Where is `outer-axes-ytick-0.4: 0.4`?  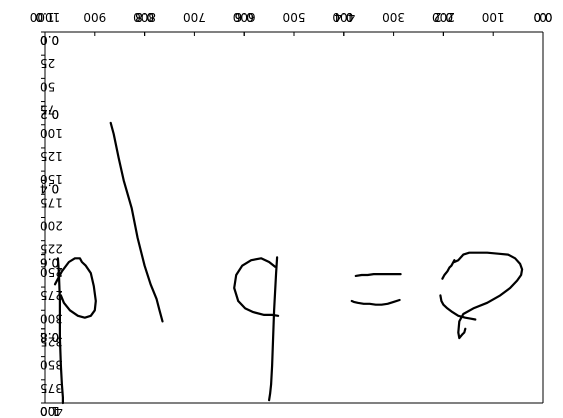 outer-axes-ytick-0.4: 0.4 is located at coordinates (49, 188).